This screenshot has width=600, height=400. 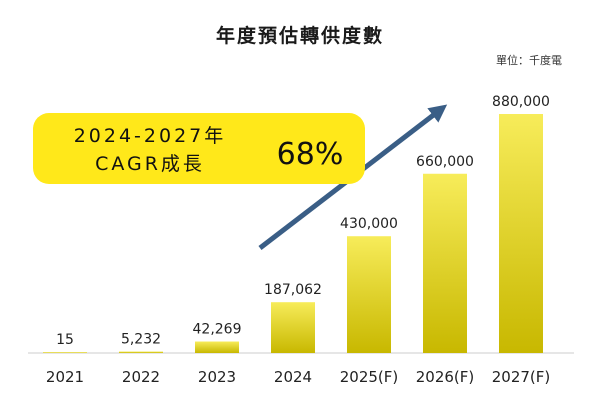 What do you see at coordinates (369, 224) in the screenshot?
I see `data-label-2025(F): 430,000` at bounding box center [369, 224].